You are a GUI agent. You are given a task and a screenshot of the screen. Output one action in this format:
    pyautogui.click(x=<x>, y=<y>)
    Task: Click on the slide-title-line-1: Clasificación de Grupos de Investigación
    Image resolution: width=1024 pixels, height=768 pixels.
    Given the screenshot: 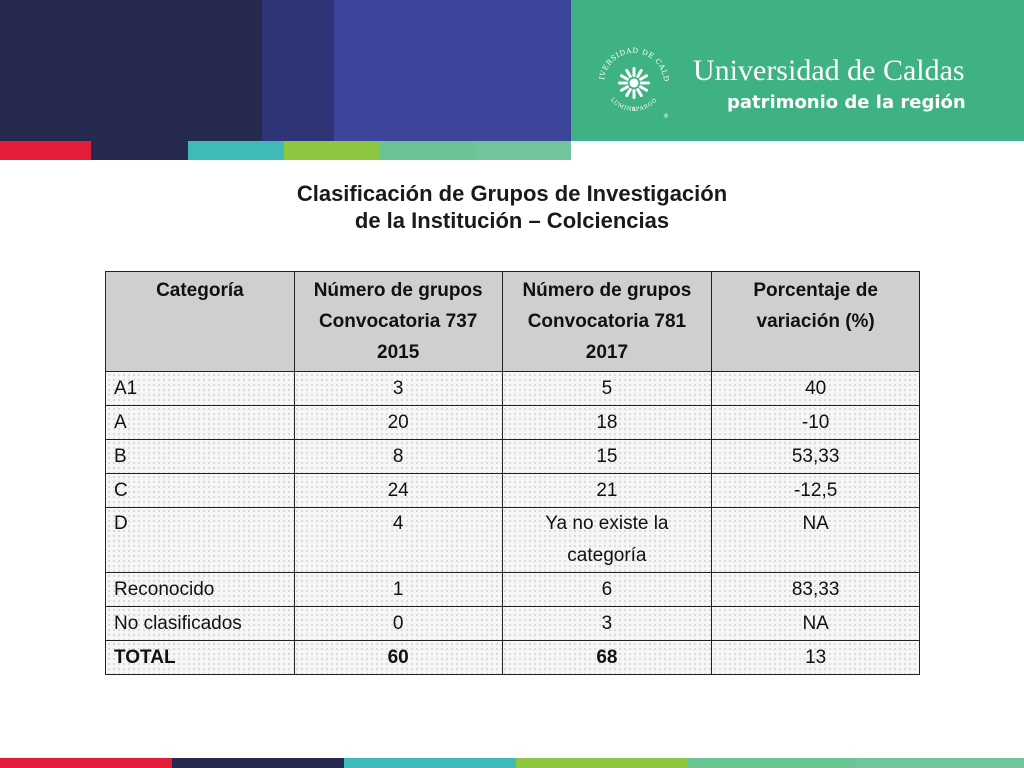 What is the action you would take?
    pyautogui.click(x=512, y=193)
    